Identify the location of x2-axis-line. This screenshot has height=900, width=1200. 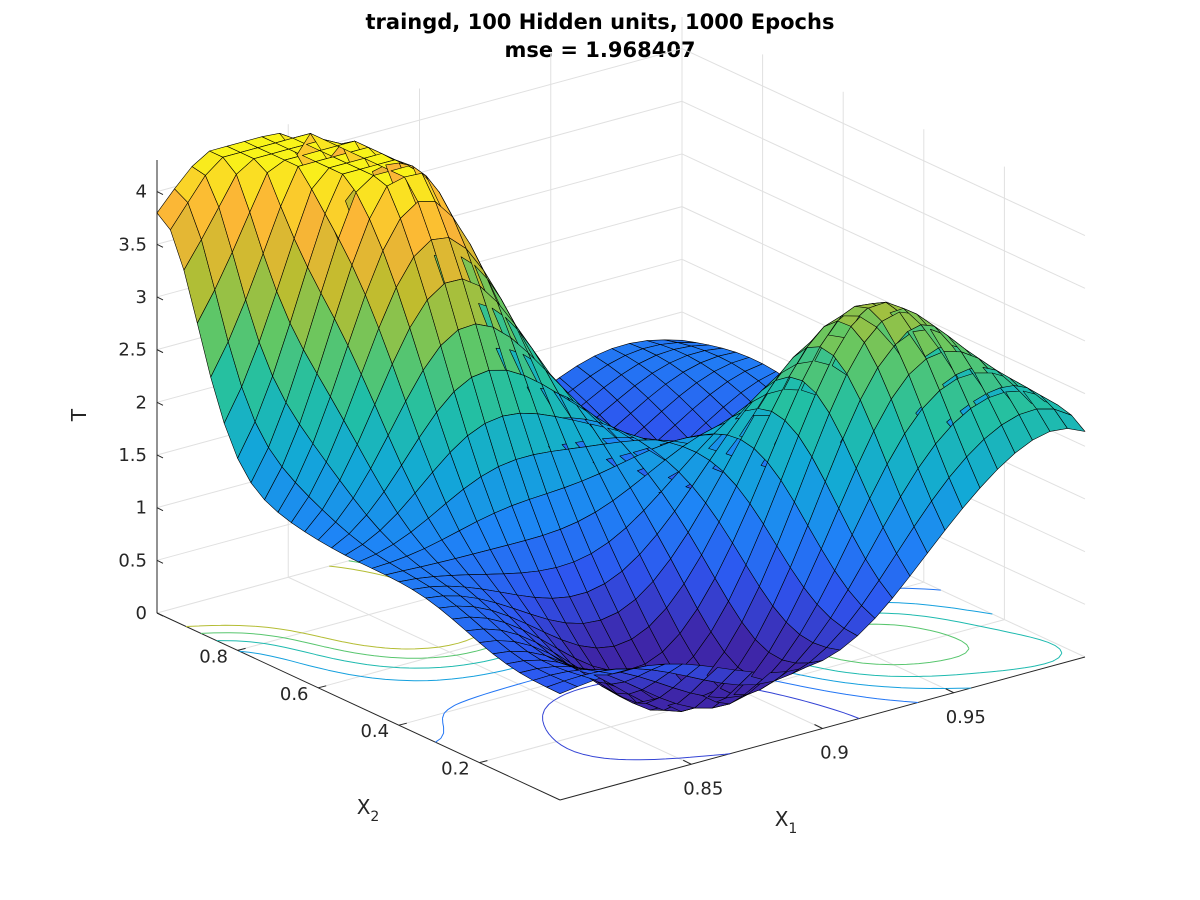
(358, 706).